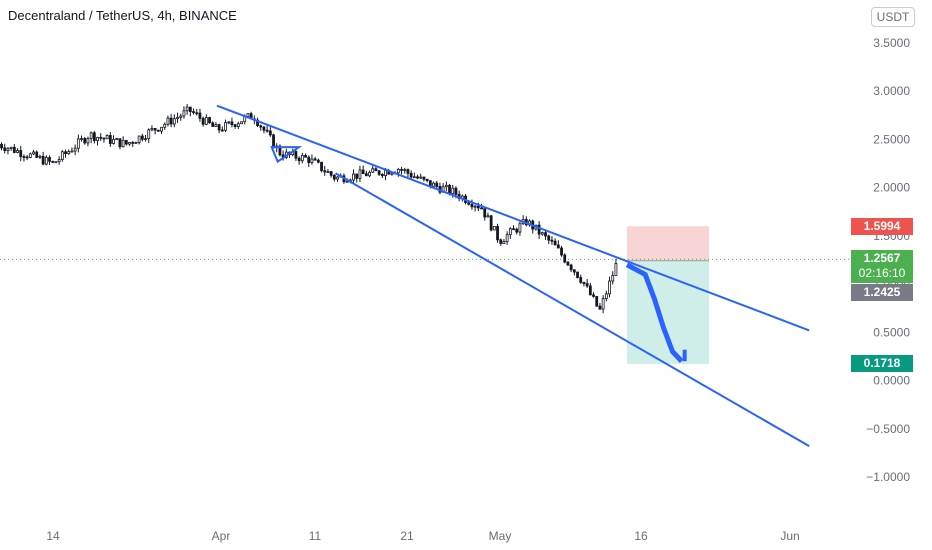 The width and height of the screenshot is (932, 550). I want to click on currency-badge: USDT, so click(893, 17).